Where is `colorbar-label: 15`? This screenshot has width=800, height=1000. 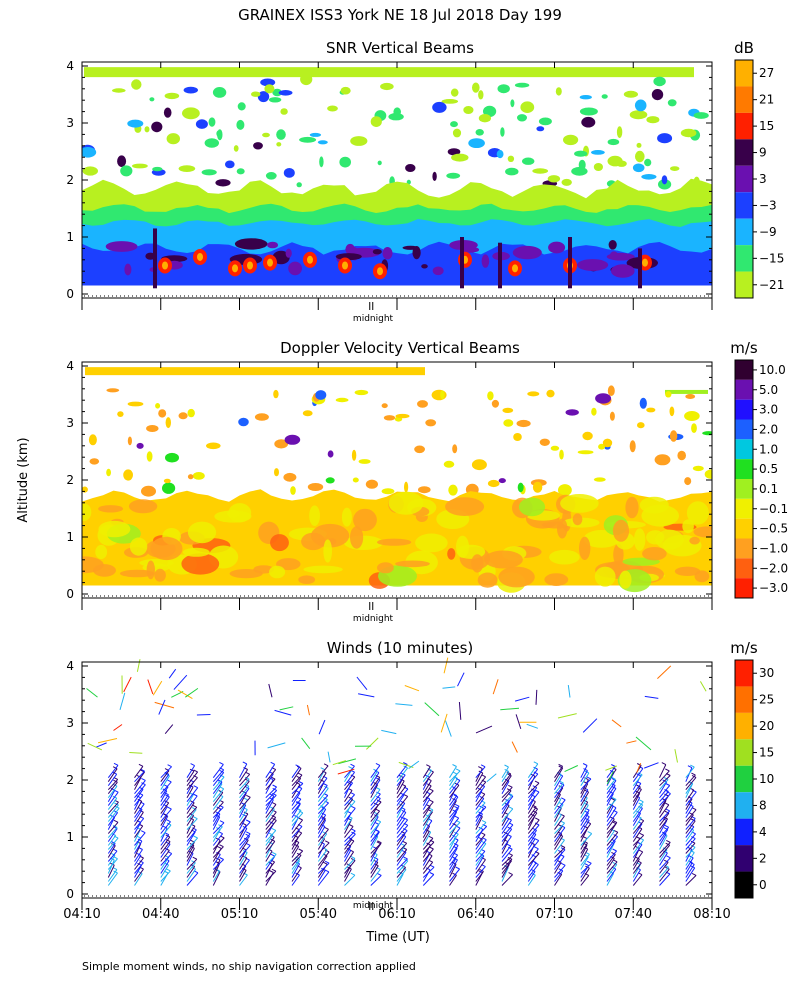 colorbar-label: 15 is located at coordinates (766, 753).